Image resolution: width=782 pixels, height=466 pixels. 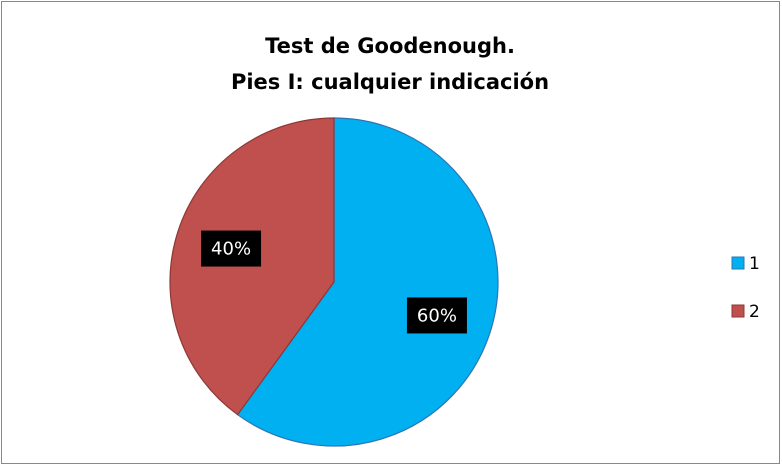 What do you see at coordinates (754, 312) in the screenshot?
I see `legend-label: 2` at bounding box center [754, 312].